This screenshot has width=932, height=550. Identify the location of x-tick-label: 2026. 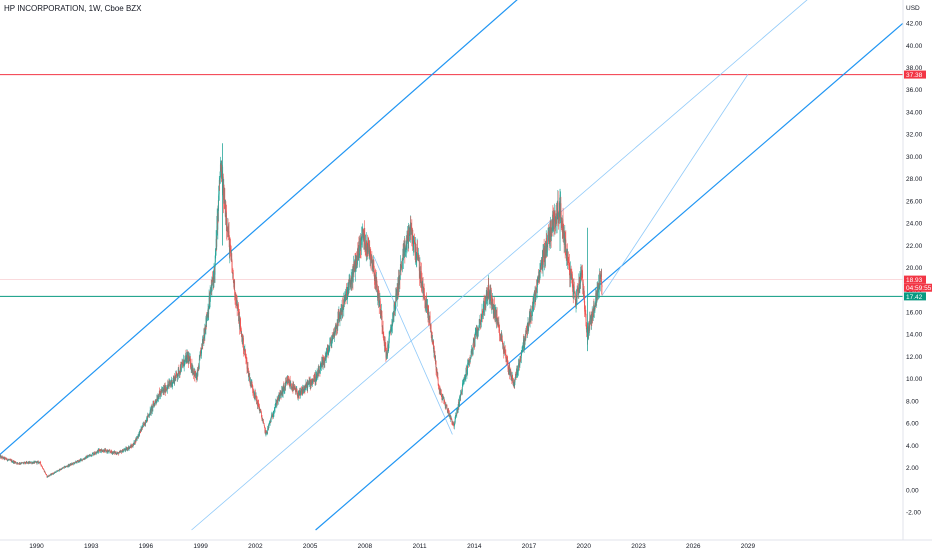
(693, 546).